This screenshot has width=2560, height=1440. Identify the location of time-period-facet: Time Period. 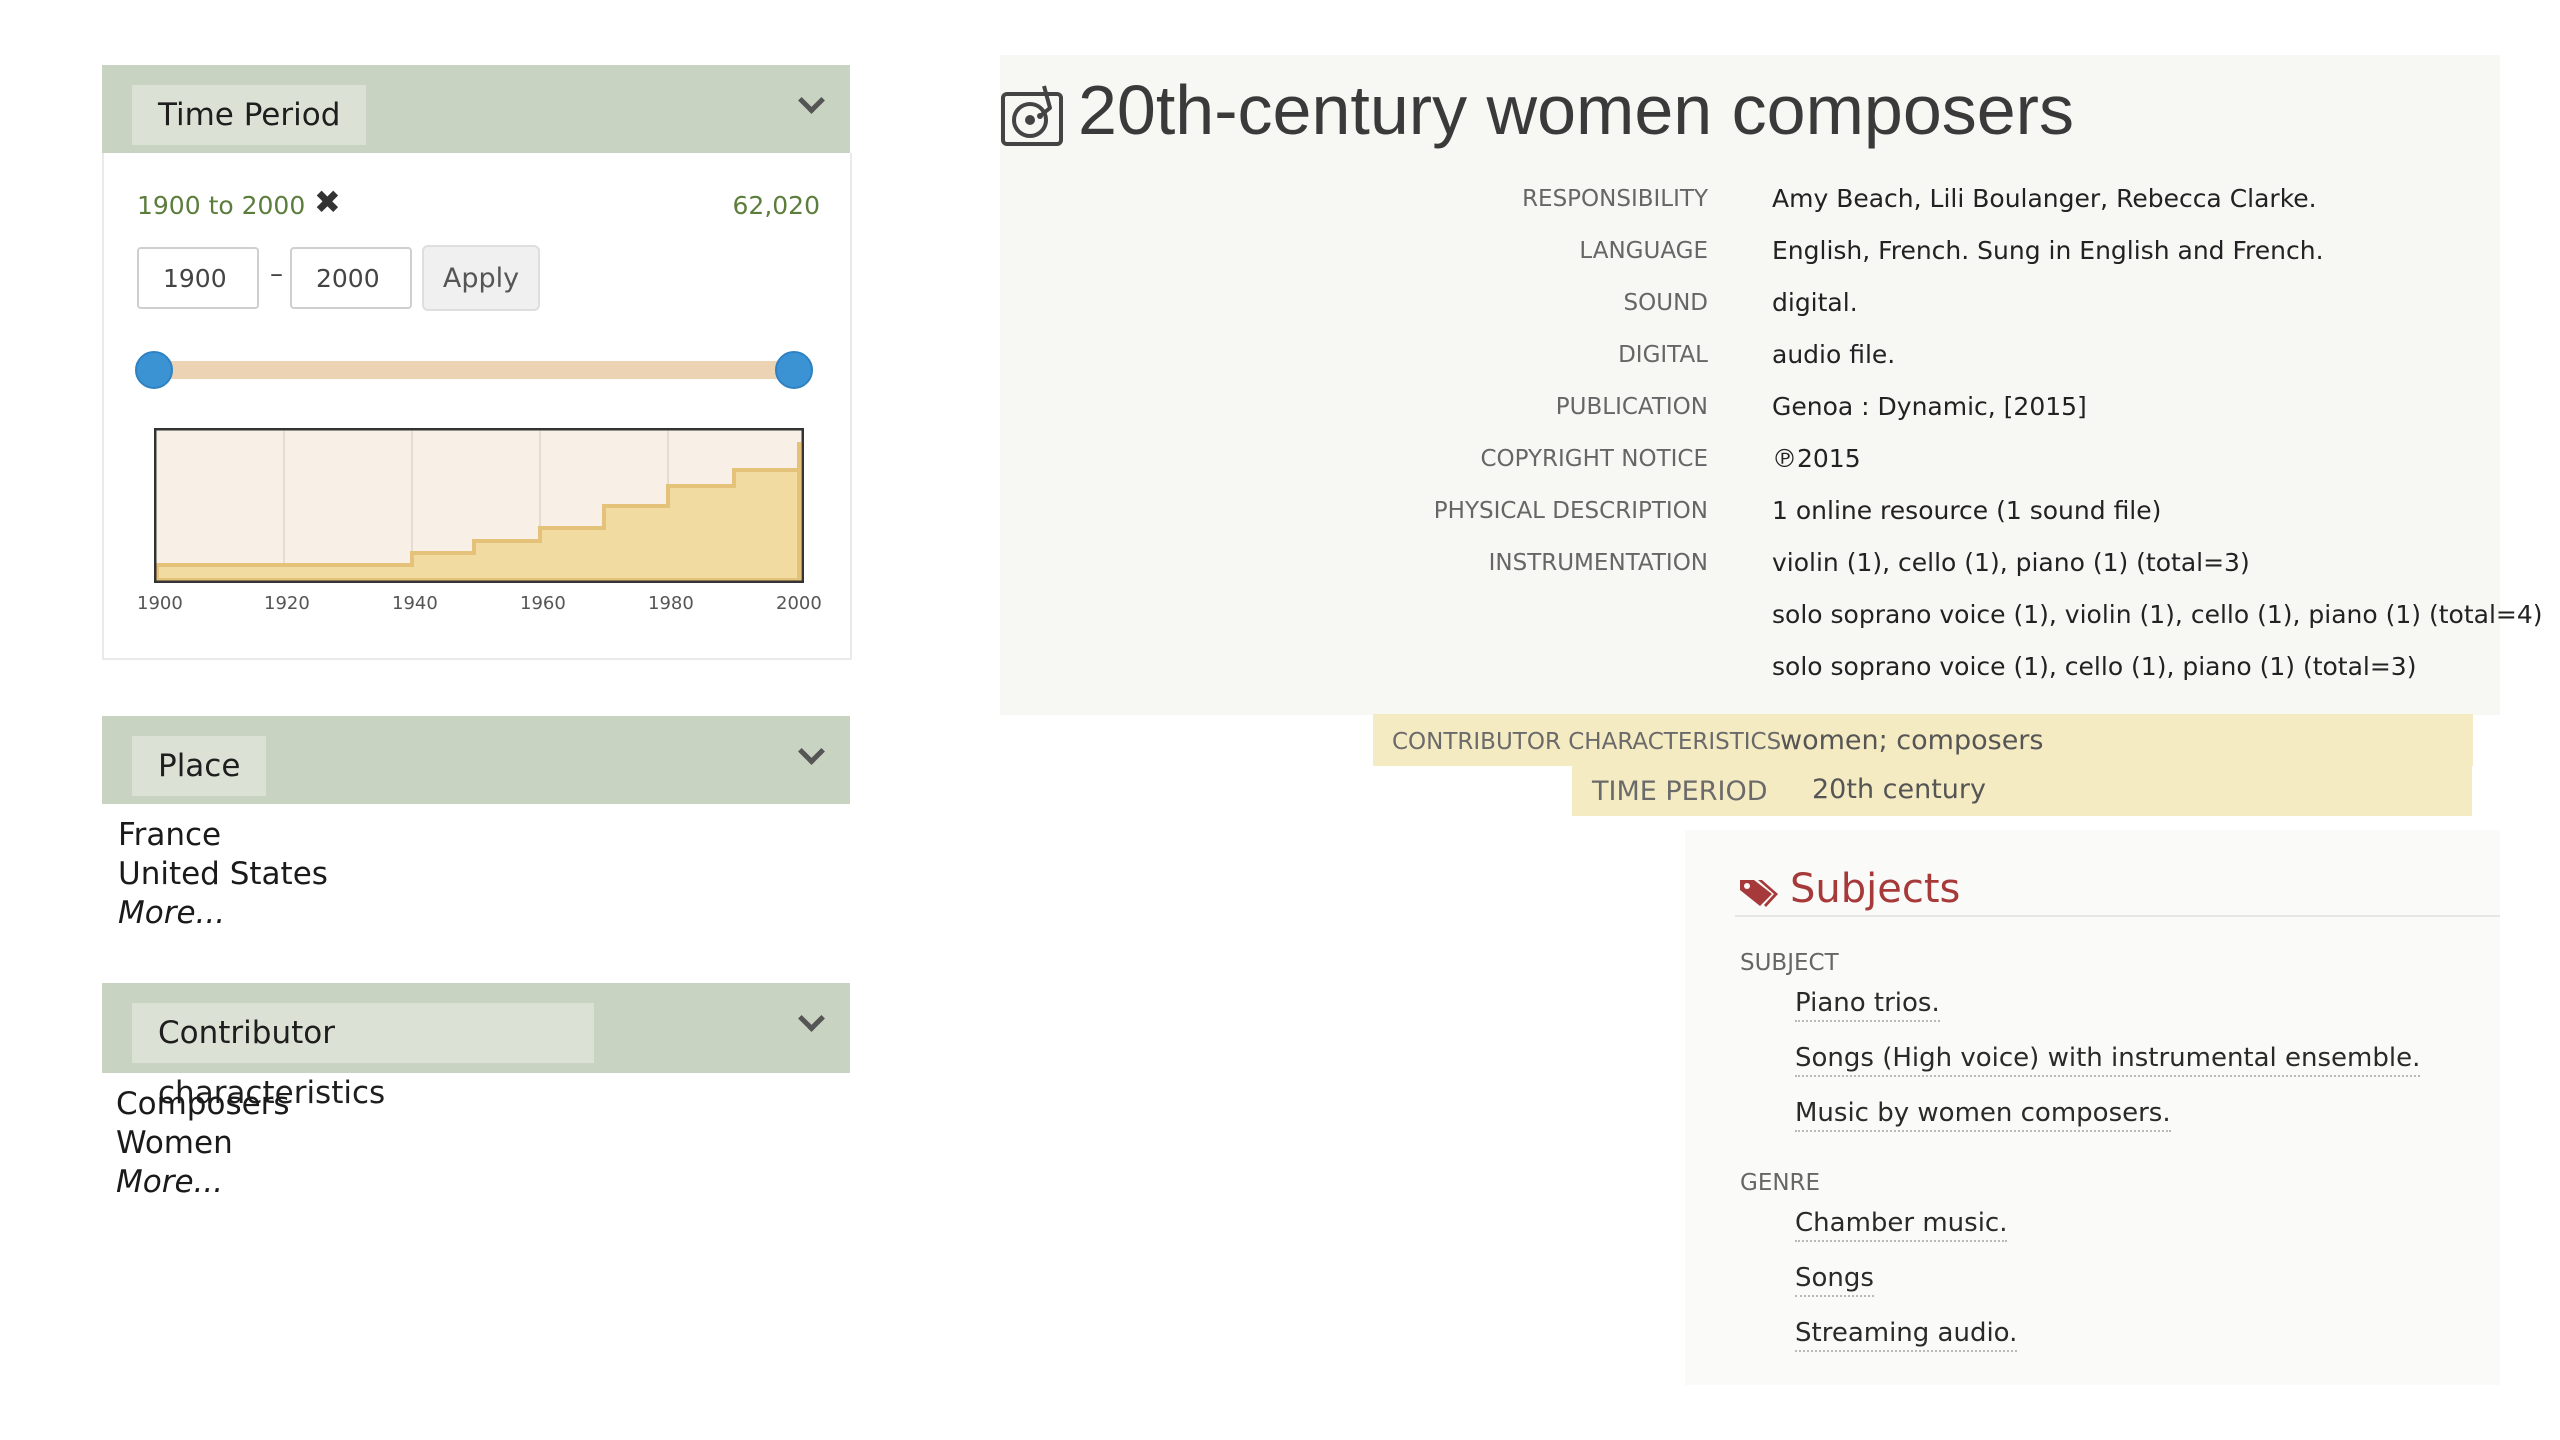
(476, 109).